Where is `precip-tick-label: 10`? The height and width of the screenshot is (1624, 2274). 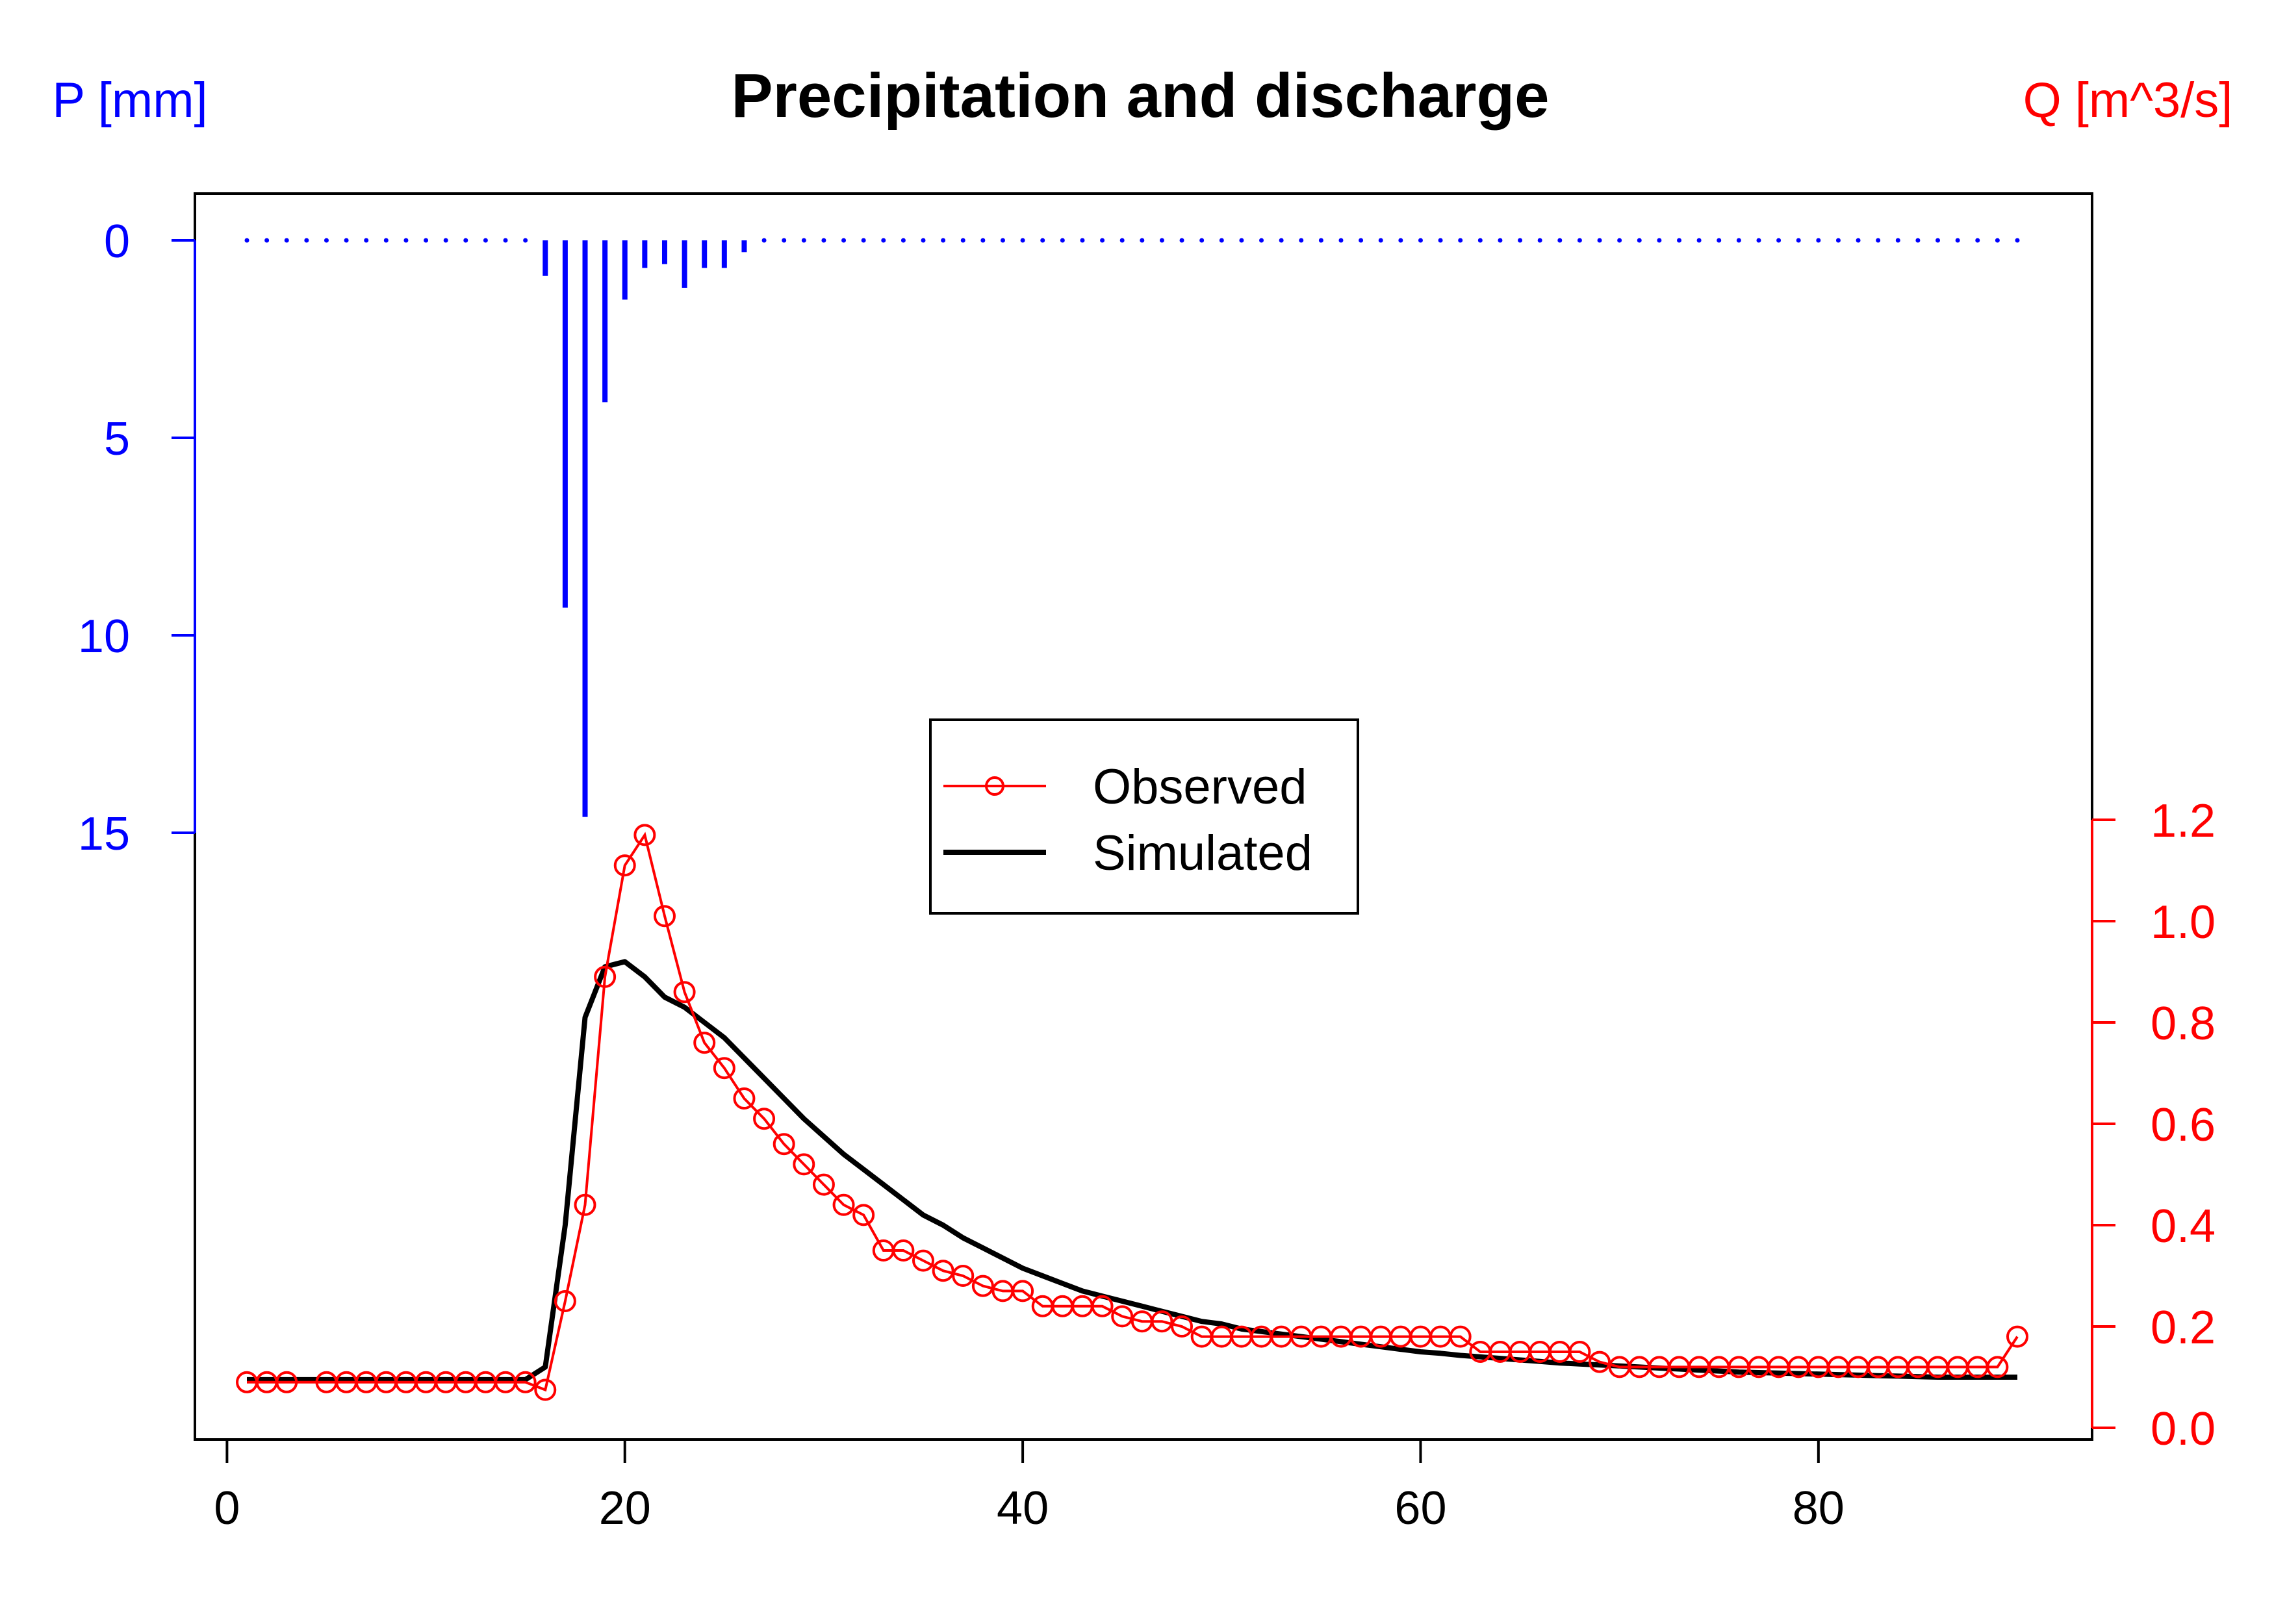
precip-tick-label: 10 is located at coordinates (104, 637).